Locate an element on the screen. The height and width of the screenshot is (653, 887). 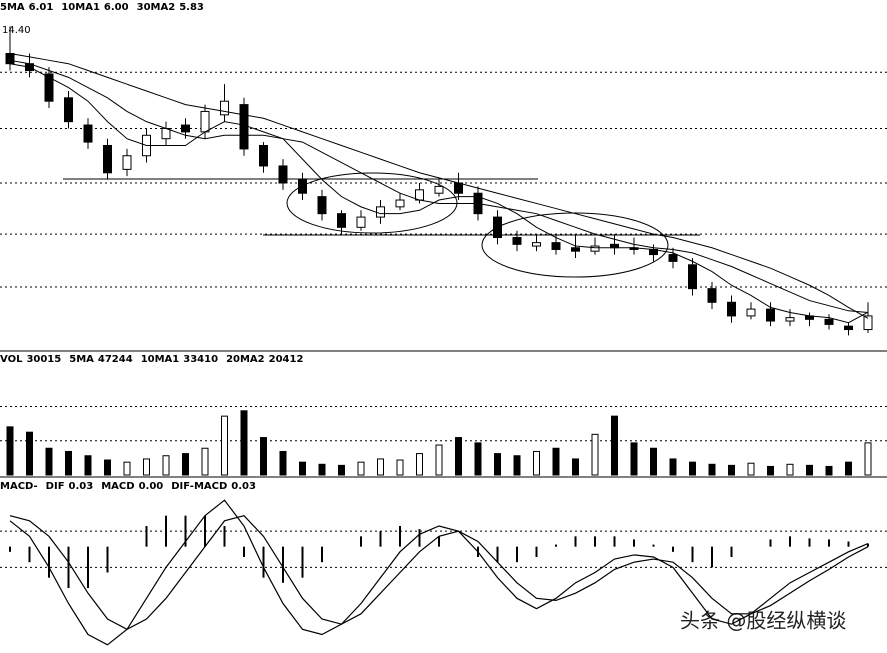
legend-value: 47244 is located at coordinates (115, 359).